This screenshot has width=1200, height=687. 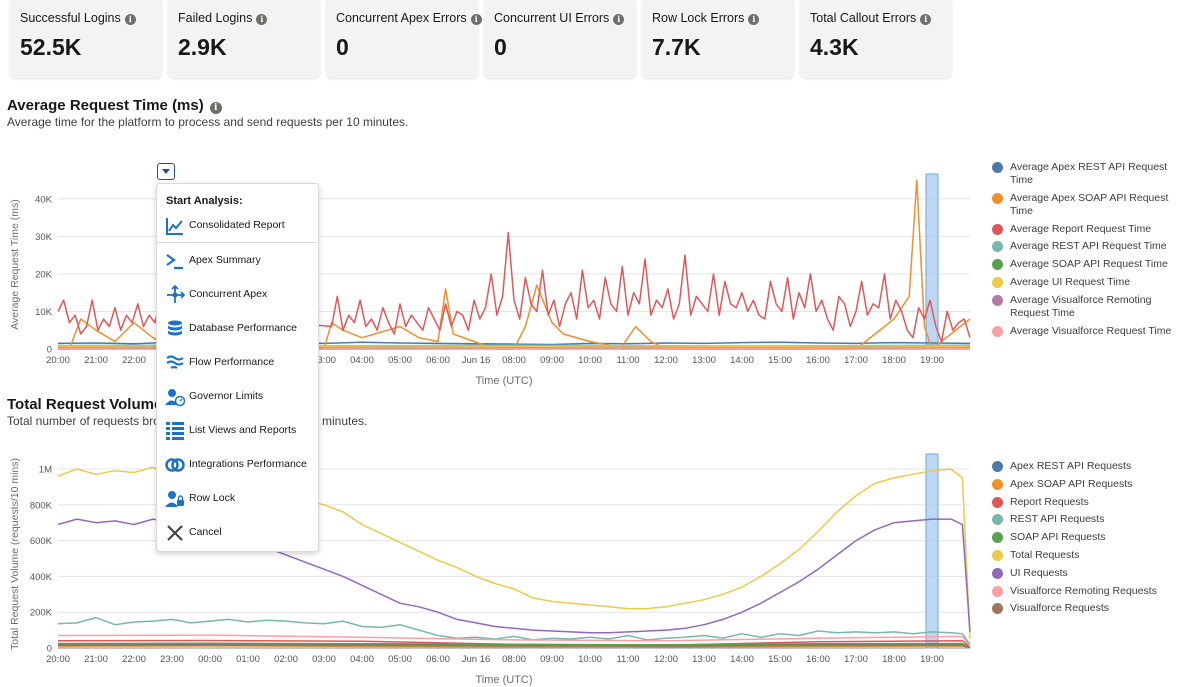 What do you see at coordinates (44, 237) in the screenshot?
I see `y-tick-label: 30K` at bounding box center [44, 237].